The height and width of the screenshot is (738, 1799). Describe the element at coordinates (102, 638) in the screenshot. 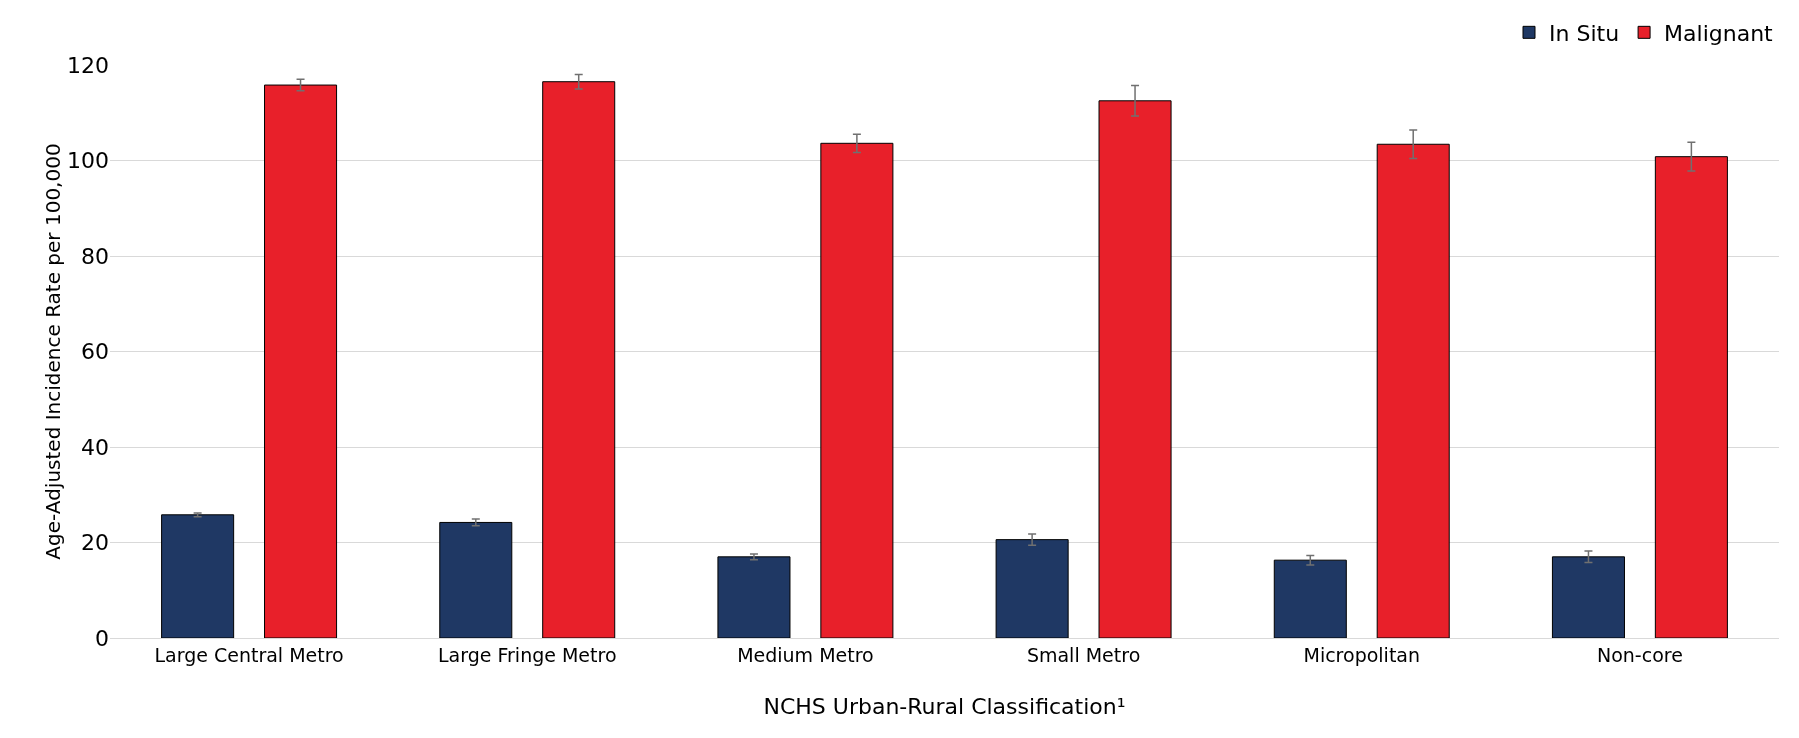

I see `y-tick-label: 0` at that location.